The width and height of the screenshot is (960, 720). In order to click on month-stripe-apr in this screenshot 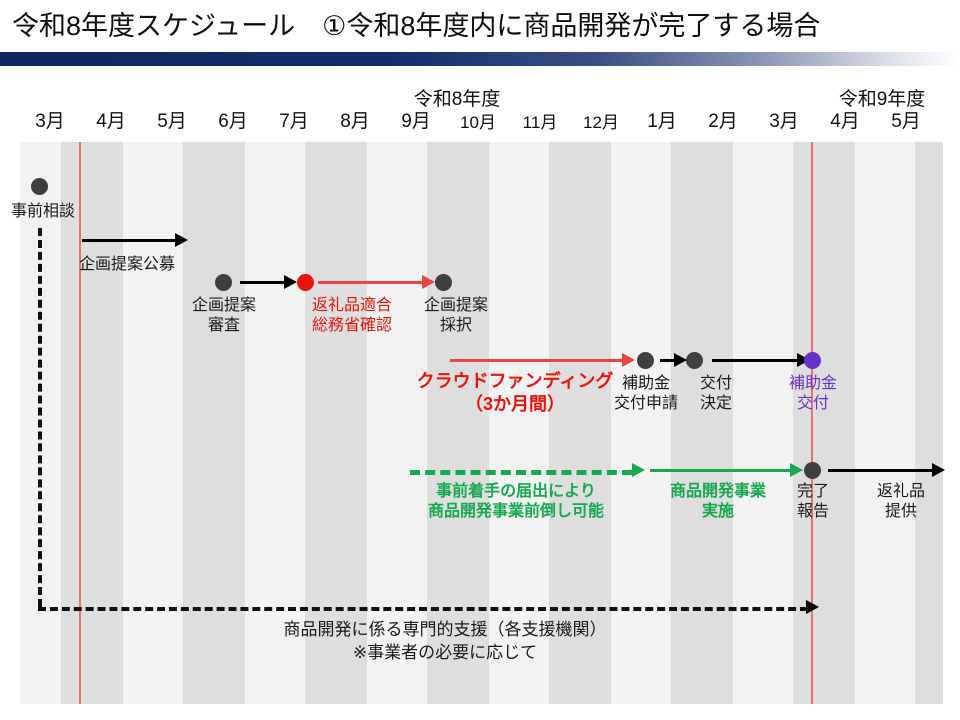, I will do `click(92, 423)`.